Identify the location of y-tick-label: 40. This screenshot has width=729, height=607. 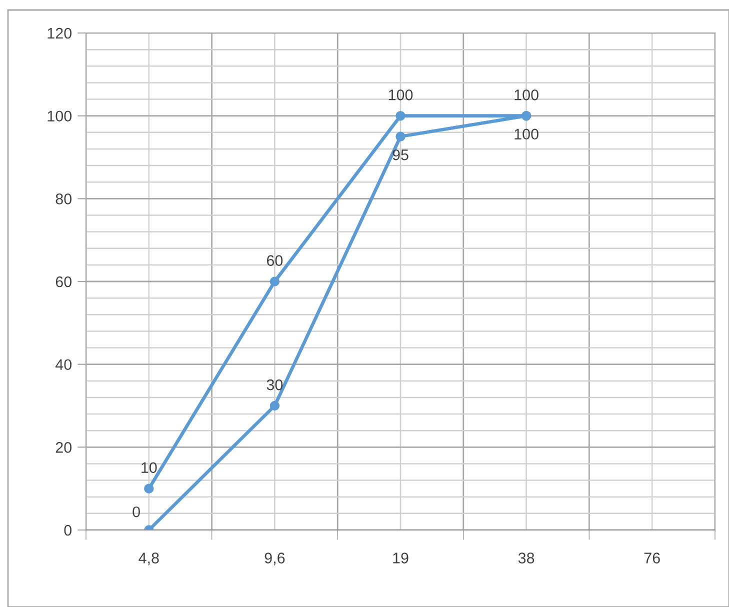
(63, 364).